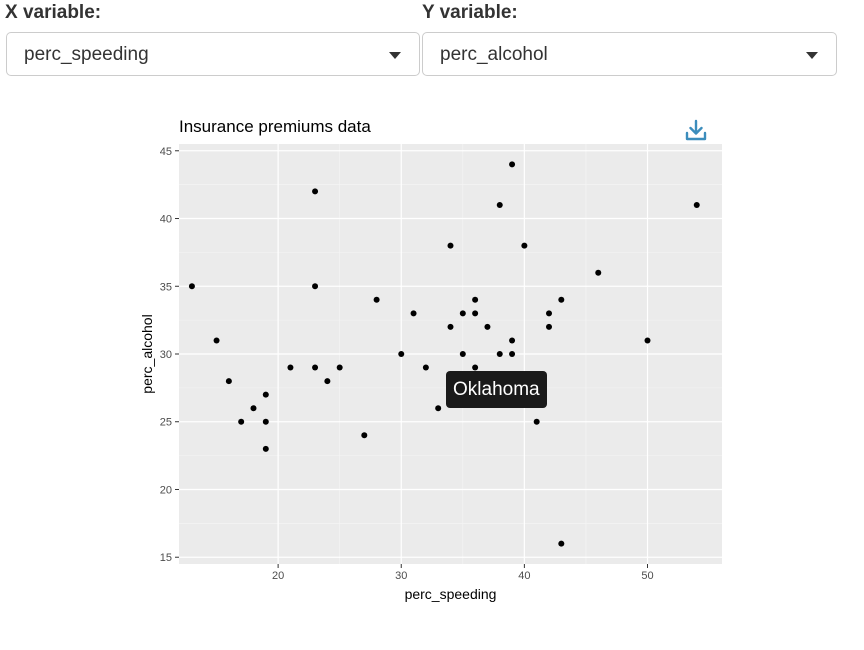  I want to click on y-tick-label: 25, so click(166, 423).